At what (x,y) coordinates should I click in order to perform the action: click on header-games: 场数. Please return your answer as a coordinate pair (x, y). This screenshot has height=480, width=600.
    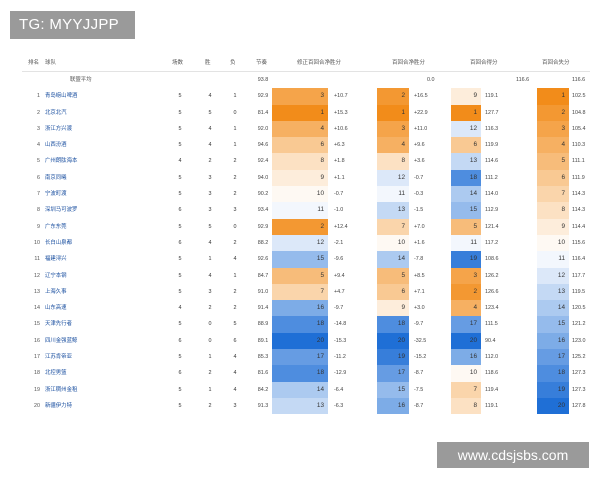
    Looking at the image, I should click on (178, 63).